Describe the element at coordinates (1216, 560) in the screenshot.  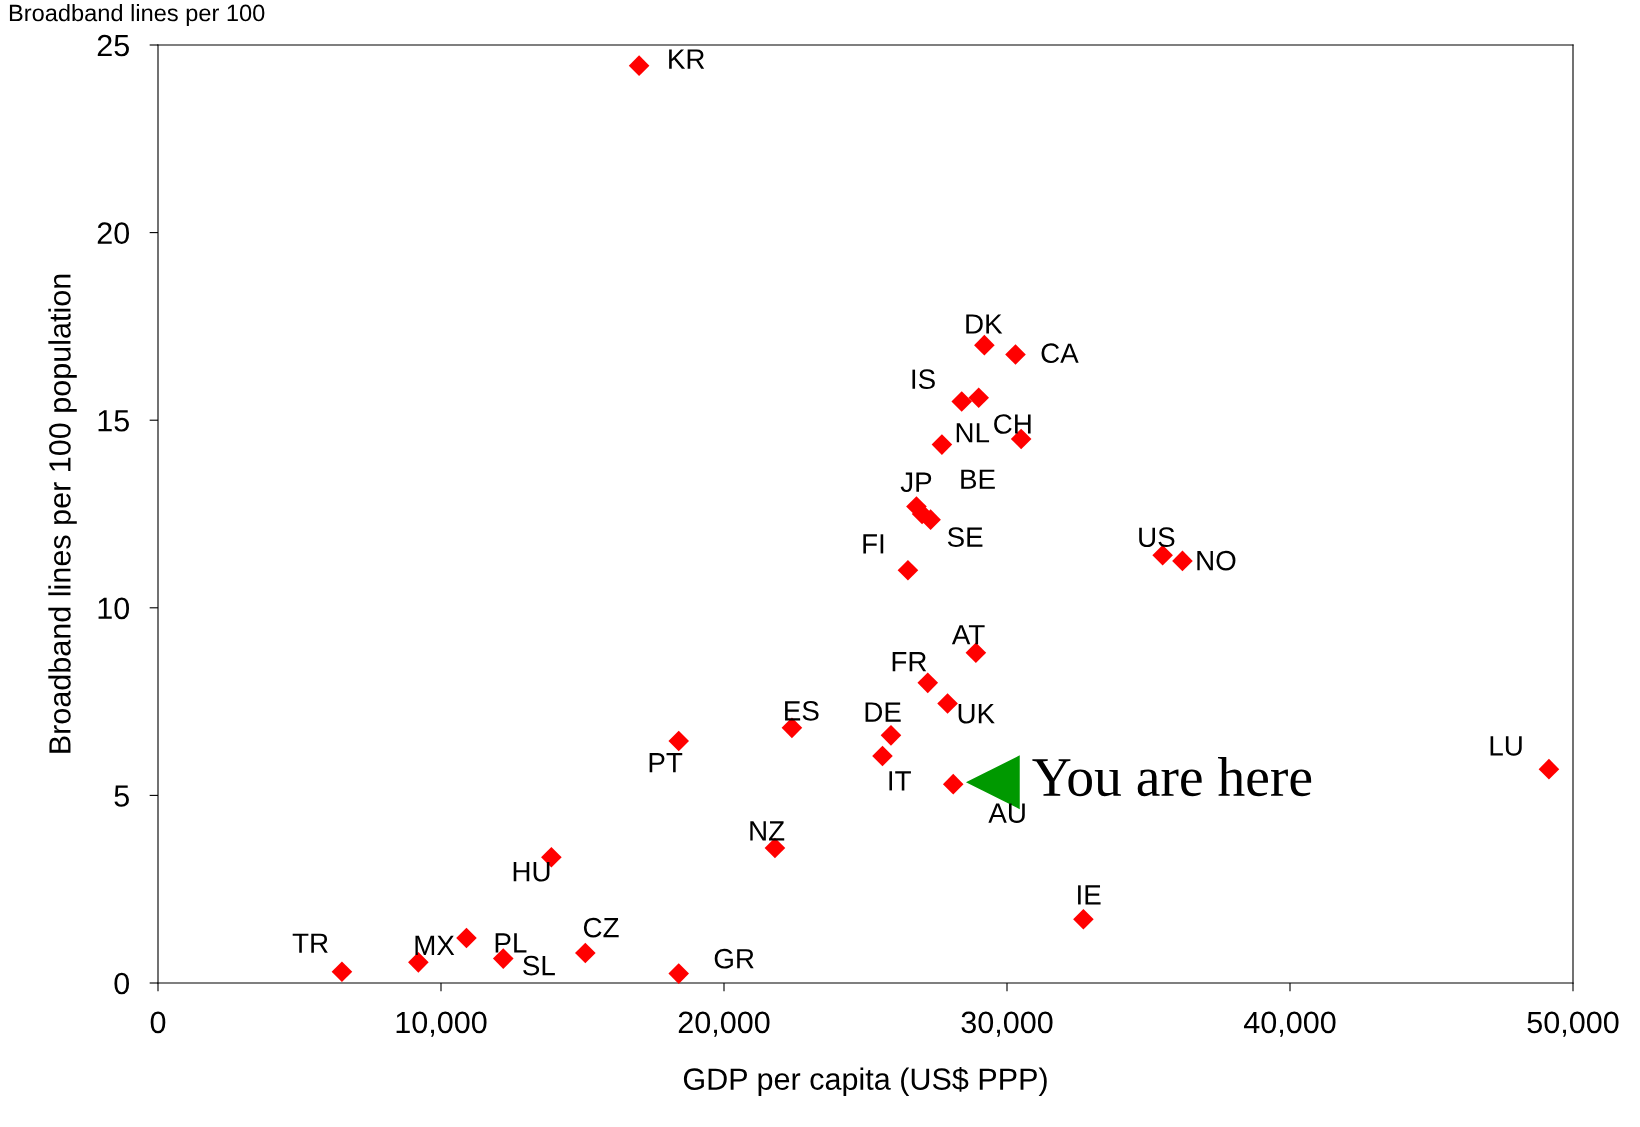
I see `data-label: NO` at that location.